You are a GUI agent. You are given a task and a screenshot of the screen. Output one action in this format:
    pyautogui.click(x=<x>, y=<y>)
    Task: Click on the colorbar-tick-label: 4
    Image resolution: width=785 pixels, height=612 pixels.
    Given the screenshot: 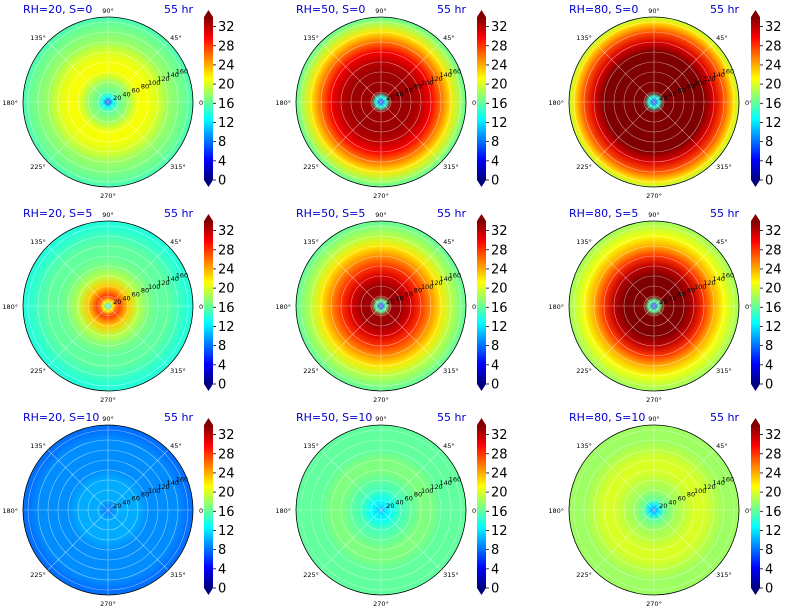 What is the action you would take?
    pyautogui.click(x=495, y=161)
    